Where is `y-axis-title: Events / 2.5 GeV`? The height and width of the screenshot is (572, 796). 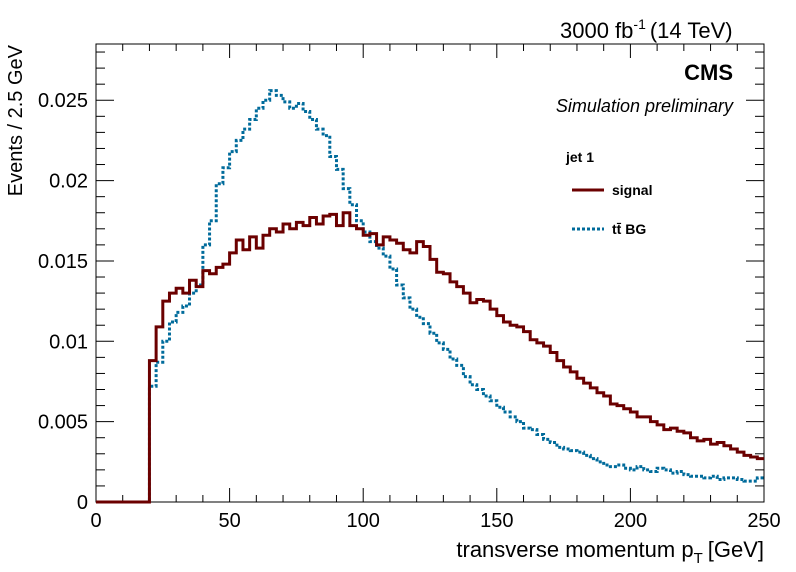 y-axis-title: Events / 2.5 GeV is located at coordinates (16, 120).